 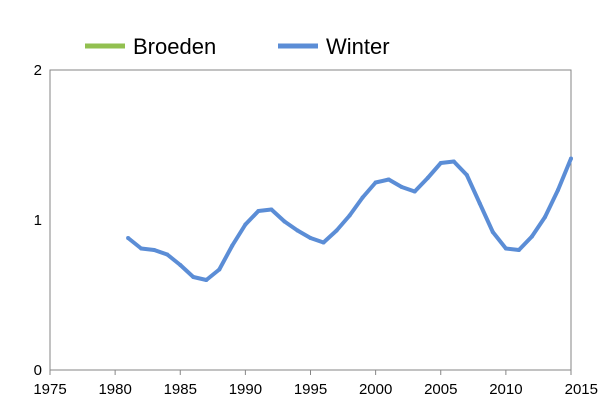 I want to click on legend: Broeden Winter, so click(x=237, y=46).